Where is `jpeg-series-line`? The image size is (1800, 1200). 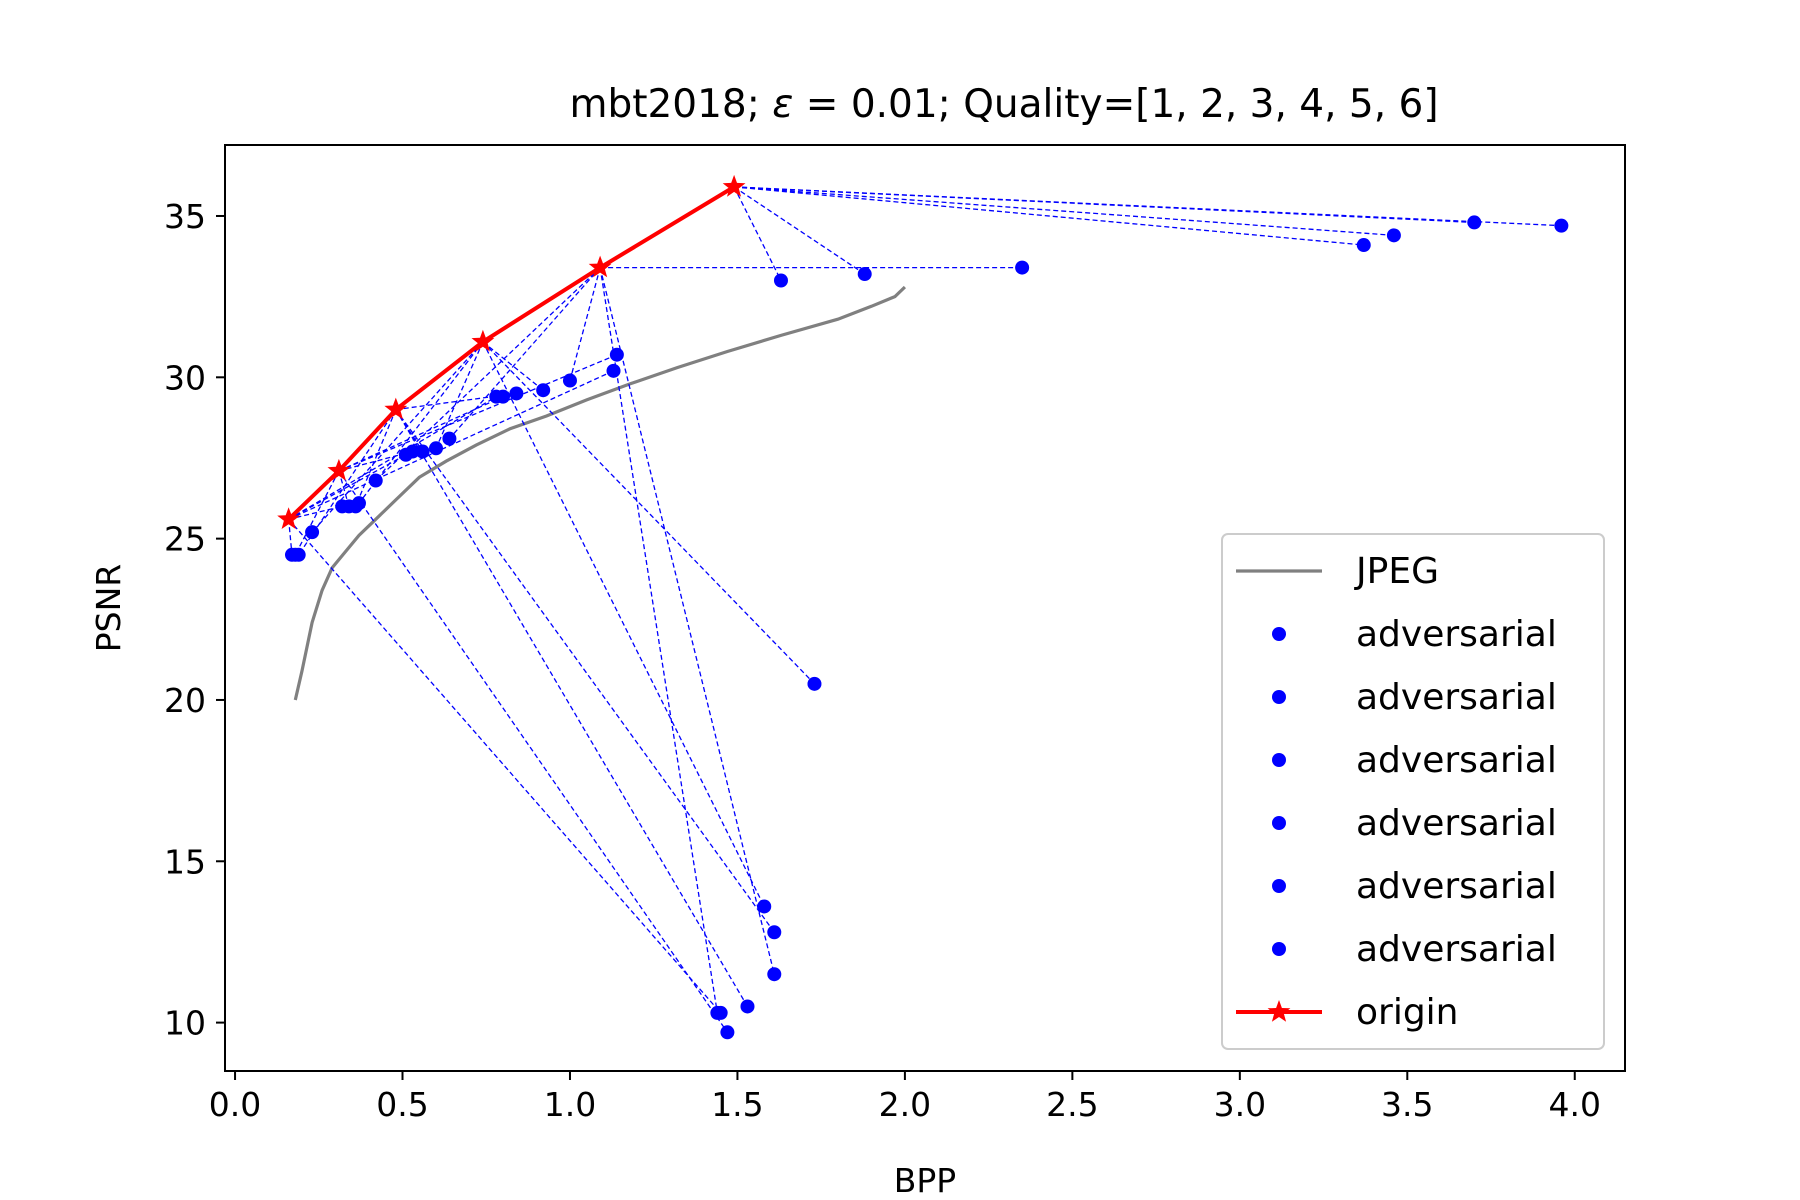 jpeg-series-line is located at coordinates (600, 493).